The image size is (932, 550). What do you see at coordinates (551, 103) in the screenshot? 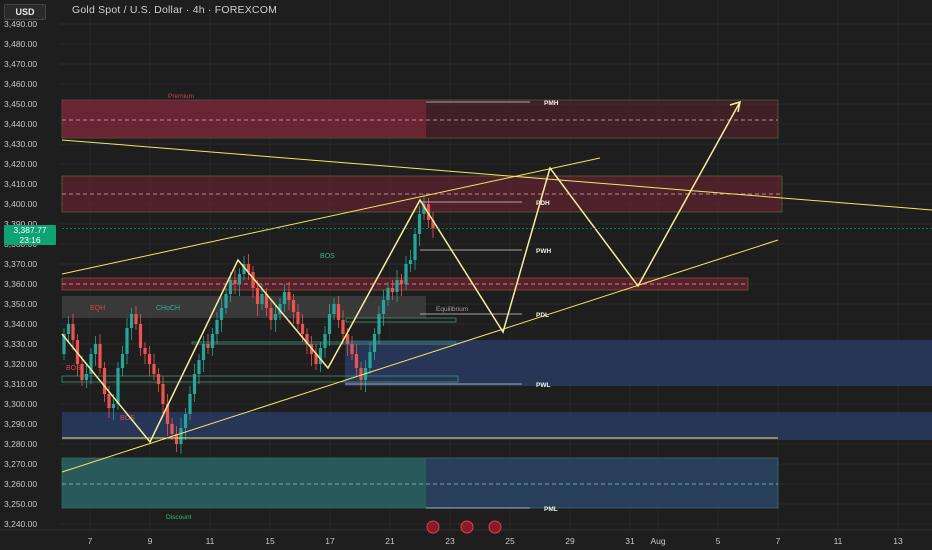
I see `level-label: PMH` at bounding box center [551, 103].